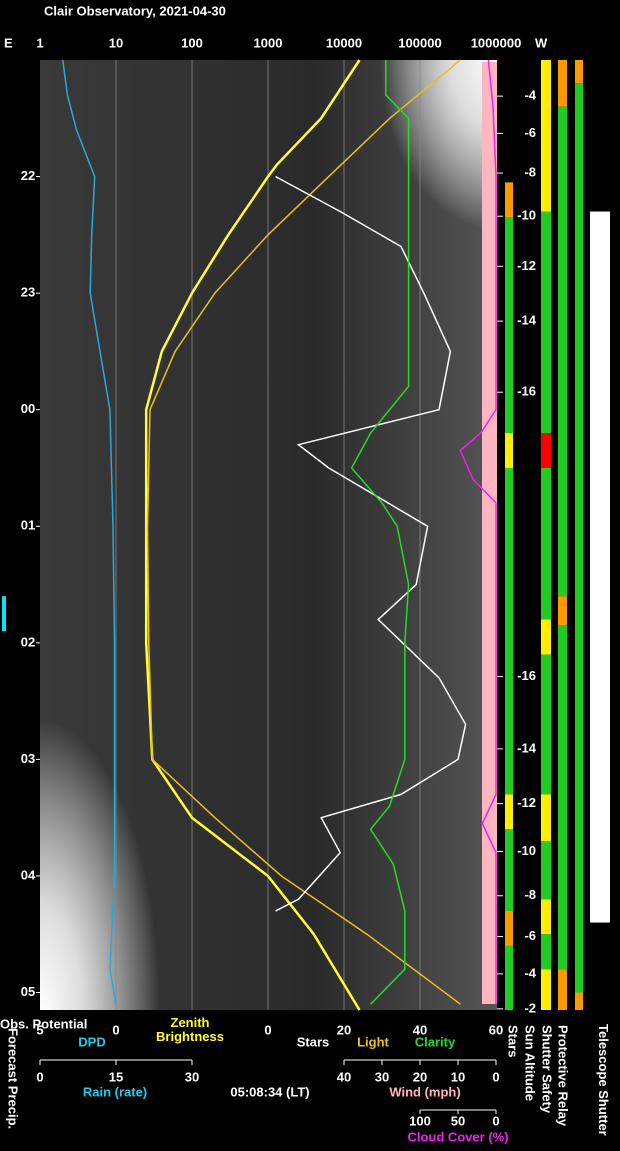 The height and width of the screenshot is (1151, 620). Describe the element at coordinates (190, 1029) in the screenshot. I see `series-label: Zenith Brightness` at that location.